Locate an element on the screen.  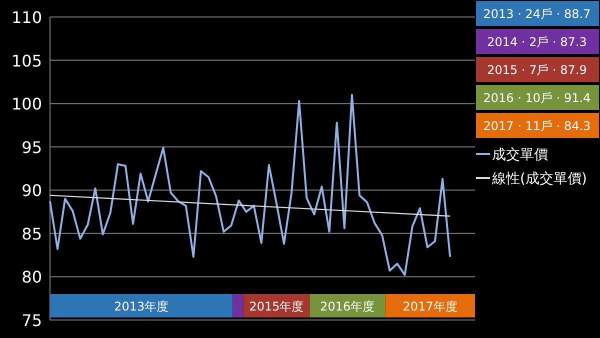
y-tick-label: 75 is located at coordinates (32, 320).